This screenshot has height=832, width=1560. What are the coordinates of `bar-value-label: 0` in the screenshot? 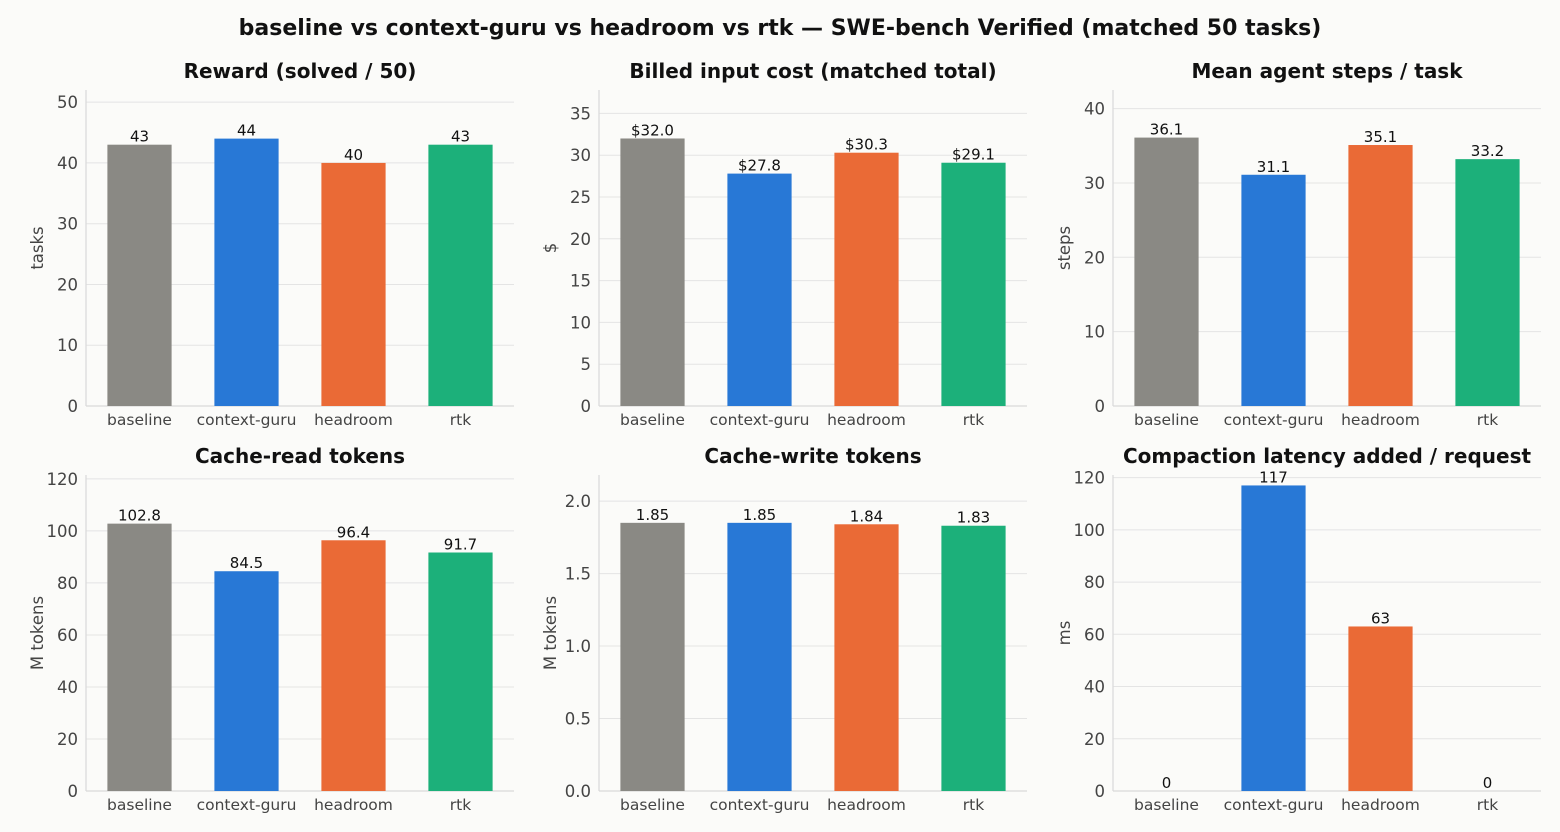 It's located at (1488, 783).